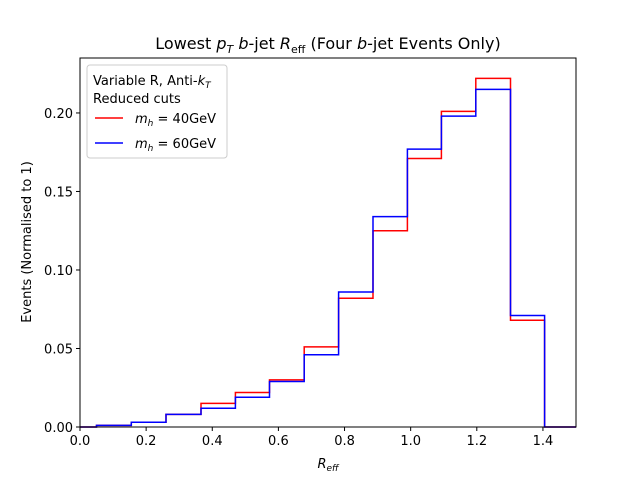  What do you see at coordinates (146, 441) in the screenshot?
I see `x-tick-label-1: 0.2` at bounding box center [146, 441].